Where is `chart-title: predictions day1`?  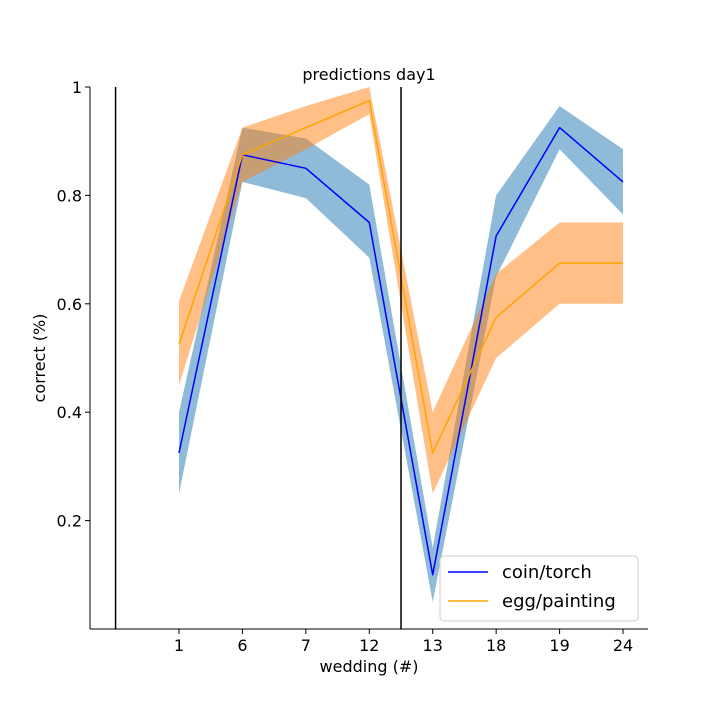 chart-title: predictions day1 is located at coordinates (368, 74).